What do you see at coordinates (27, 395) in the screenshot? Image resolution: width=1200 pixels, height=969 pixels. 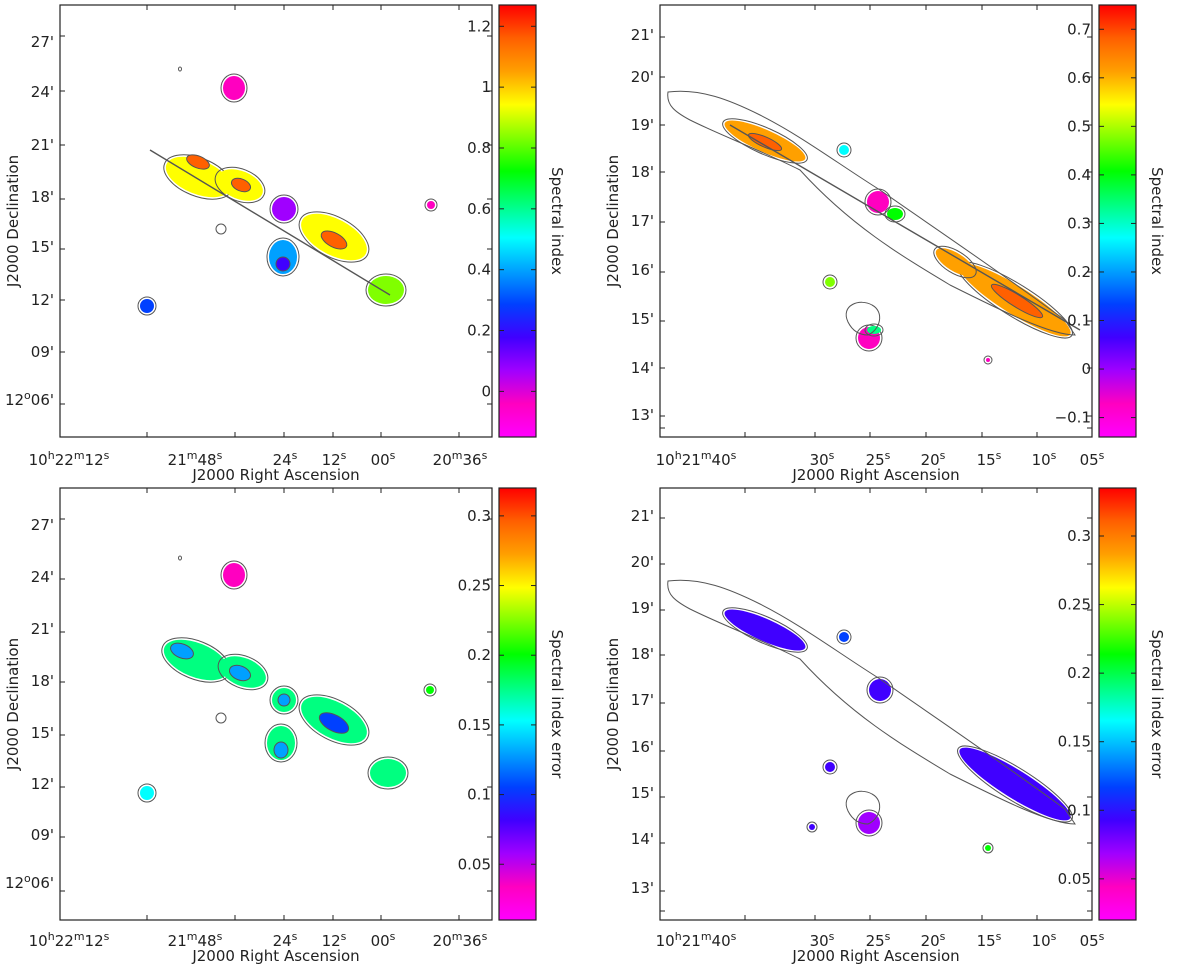 I see `tick-sup: o` at bounding box center [27, 395].